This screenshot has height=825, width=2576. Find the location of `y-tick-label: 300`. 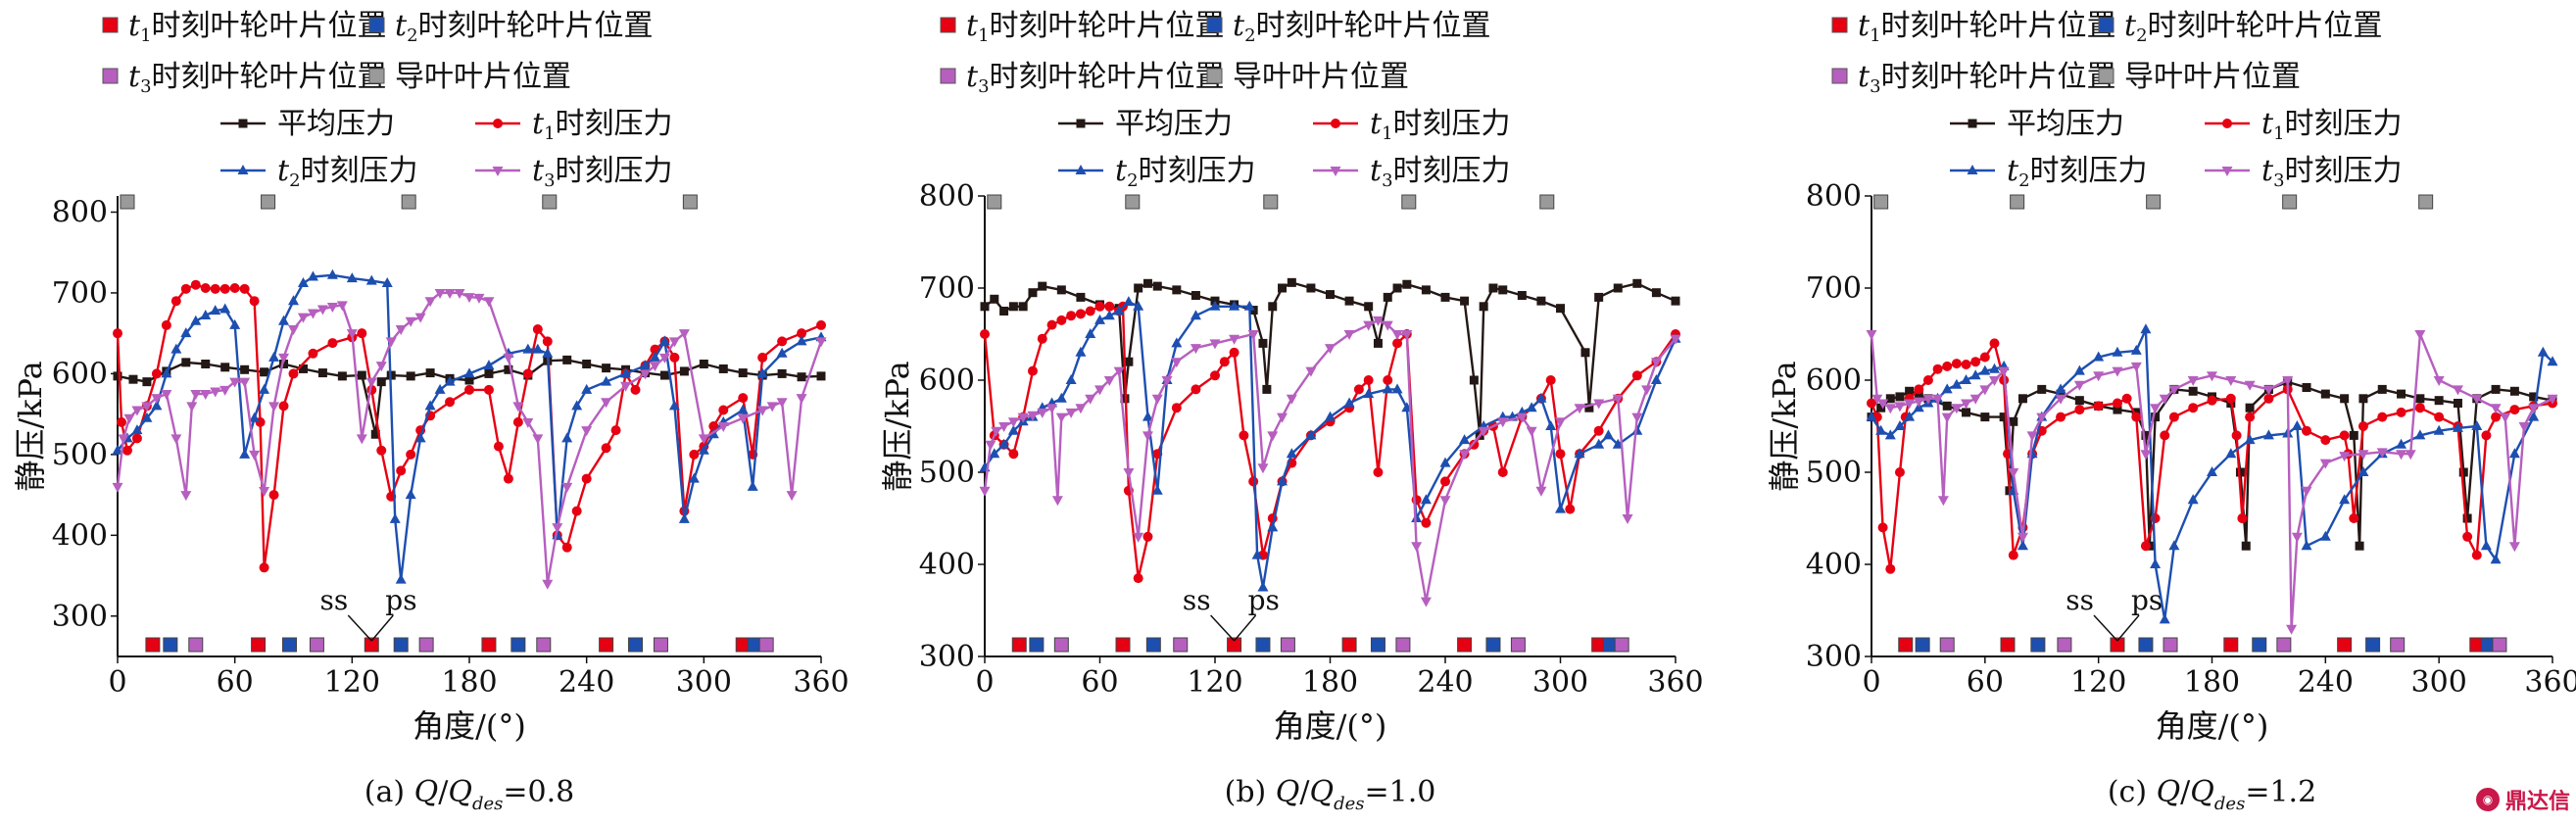

y-tick-label: 300 is located at coordinates (80, 617).